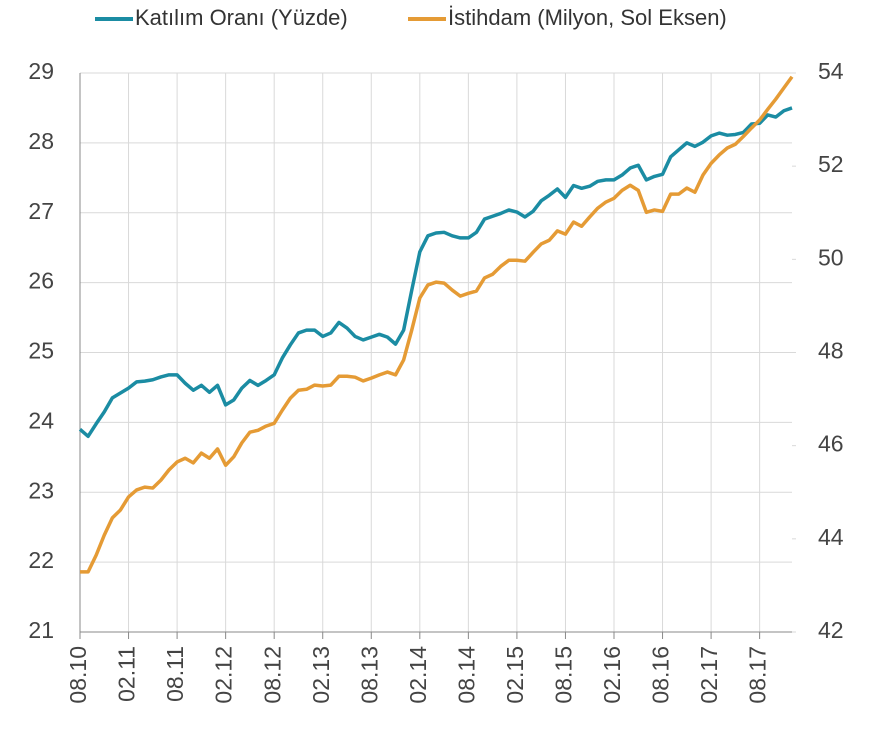 The width and height of the screenshot is (877, 731). Describe the element at coordinates (709, 675) in the screenshot. I see `x-tick-label: 02.17` at that location.